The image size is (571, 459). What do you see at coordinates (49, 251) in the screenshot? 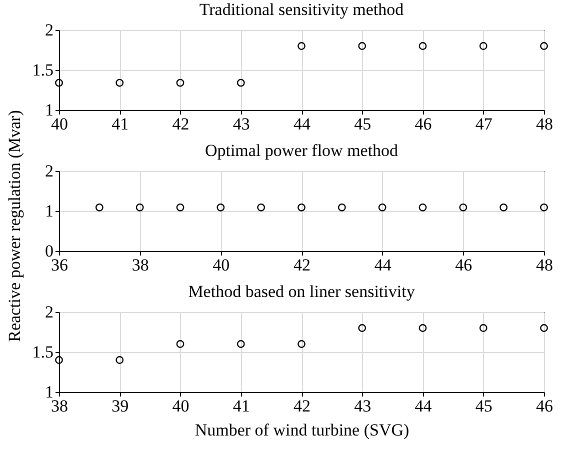
I see `y-tick-label: 0` at bounding box center [49, 251].